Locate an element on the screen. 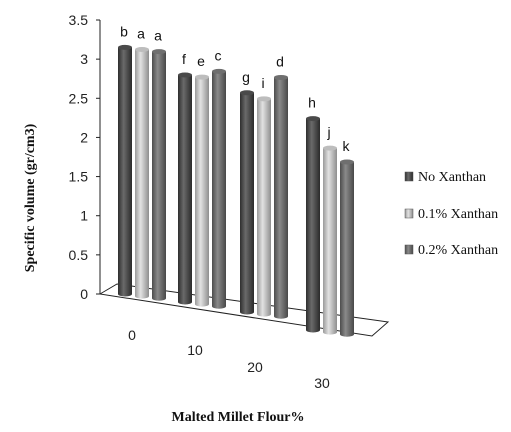 This screenshot has height=432, width=511. significance-letter: f is located at coordinates (184, 59).